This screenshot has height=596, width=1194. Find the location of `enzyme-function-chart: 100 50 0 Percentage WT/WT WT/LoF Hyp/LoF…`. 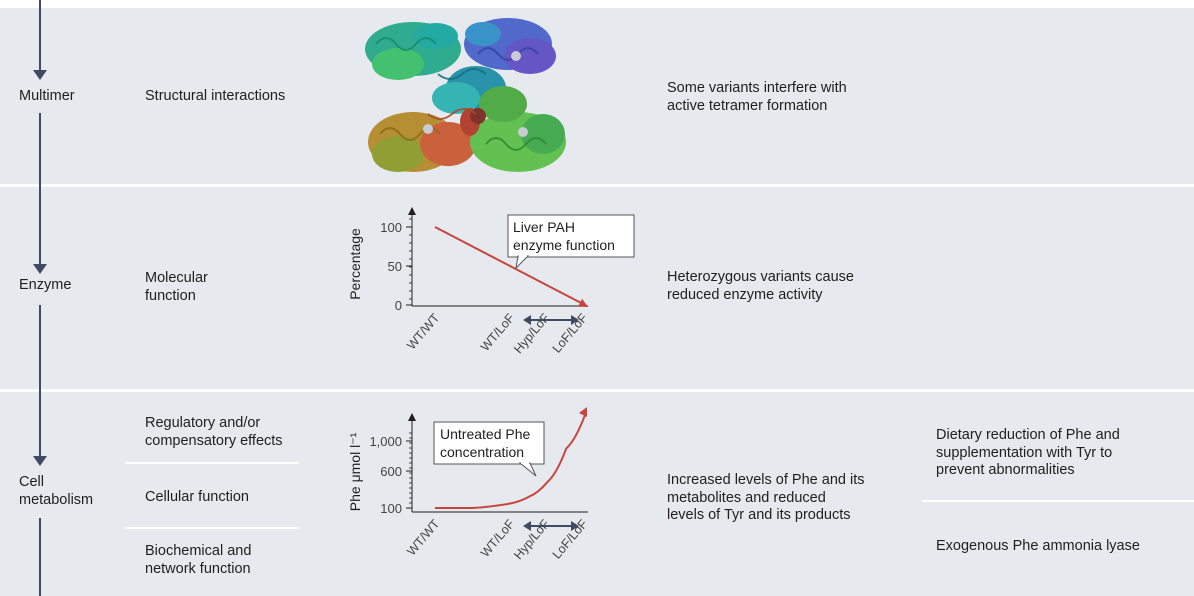

enzyme-function-chart: 100 50 0 Percentage WT/WT WT/LoF Hyp/LoF… is located at coordinates (491, 281).